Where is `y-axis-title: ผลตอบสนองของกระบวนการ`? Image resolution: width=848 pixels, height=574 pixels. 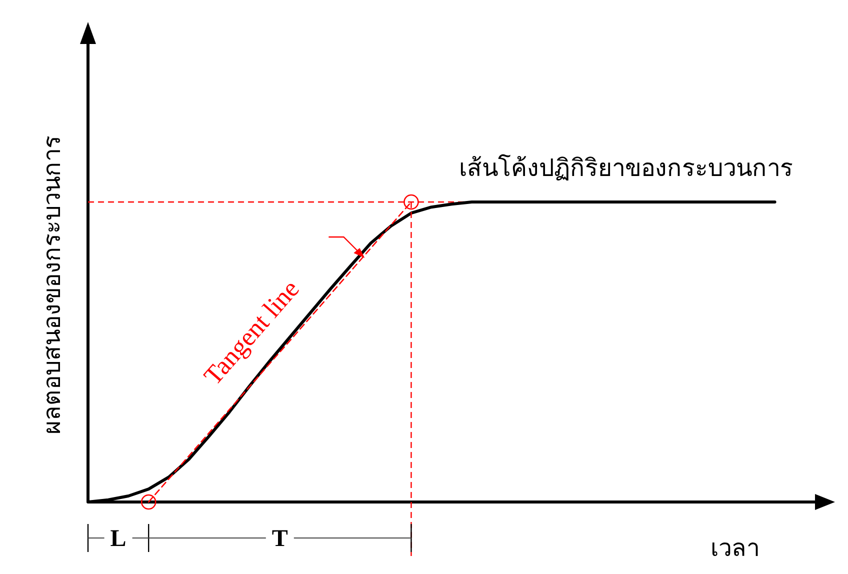
y-axis-title: ผลตอบสนองของกระบวนการ is located at coordinates (52, 285).